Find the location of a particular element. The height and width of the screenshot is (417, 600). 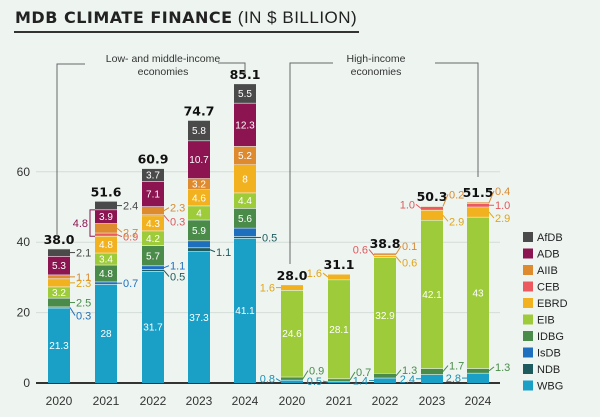

segment-value-label: 31.7 is located at coordinates (153, 328).